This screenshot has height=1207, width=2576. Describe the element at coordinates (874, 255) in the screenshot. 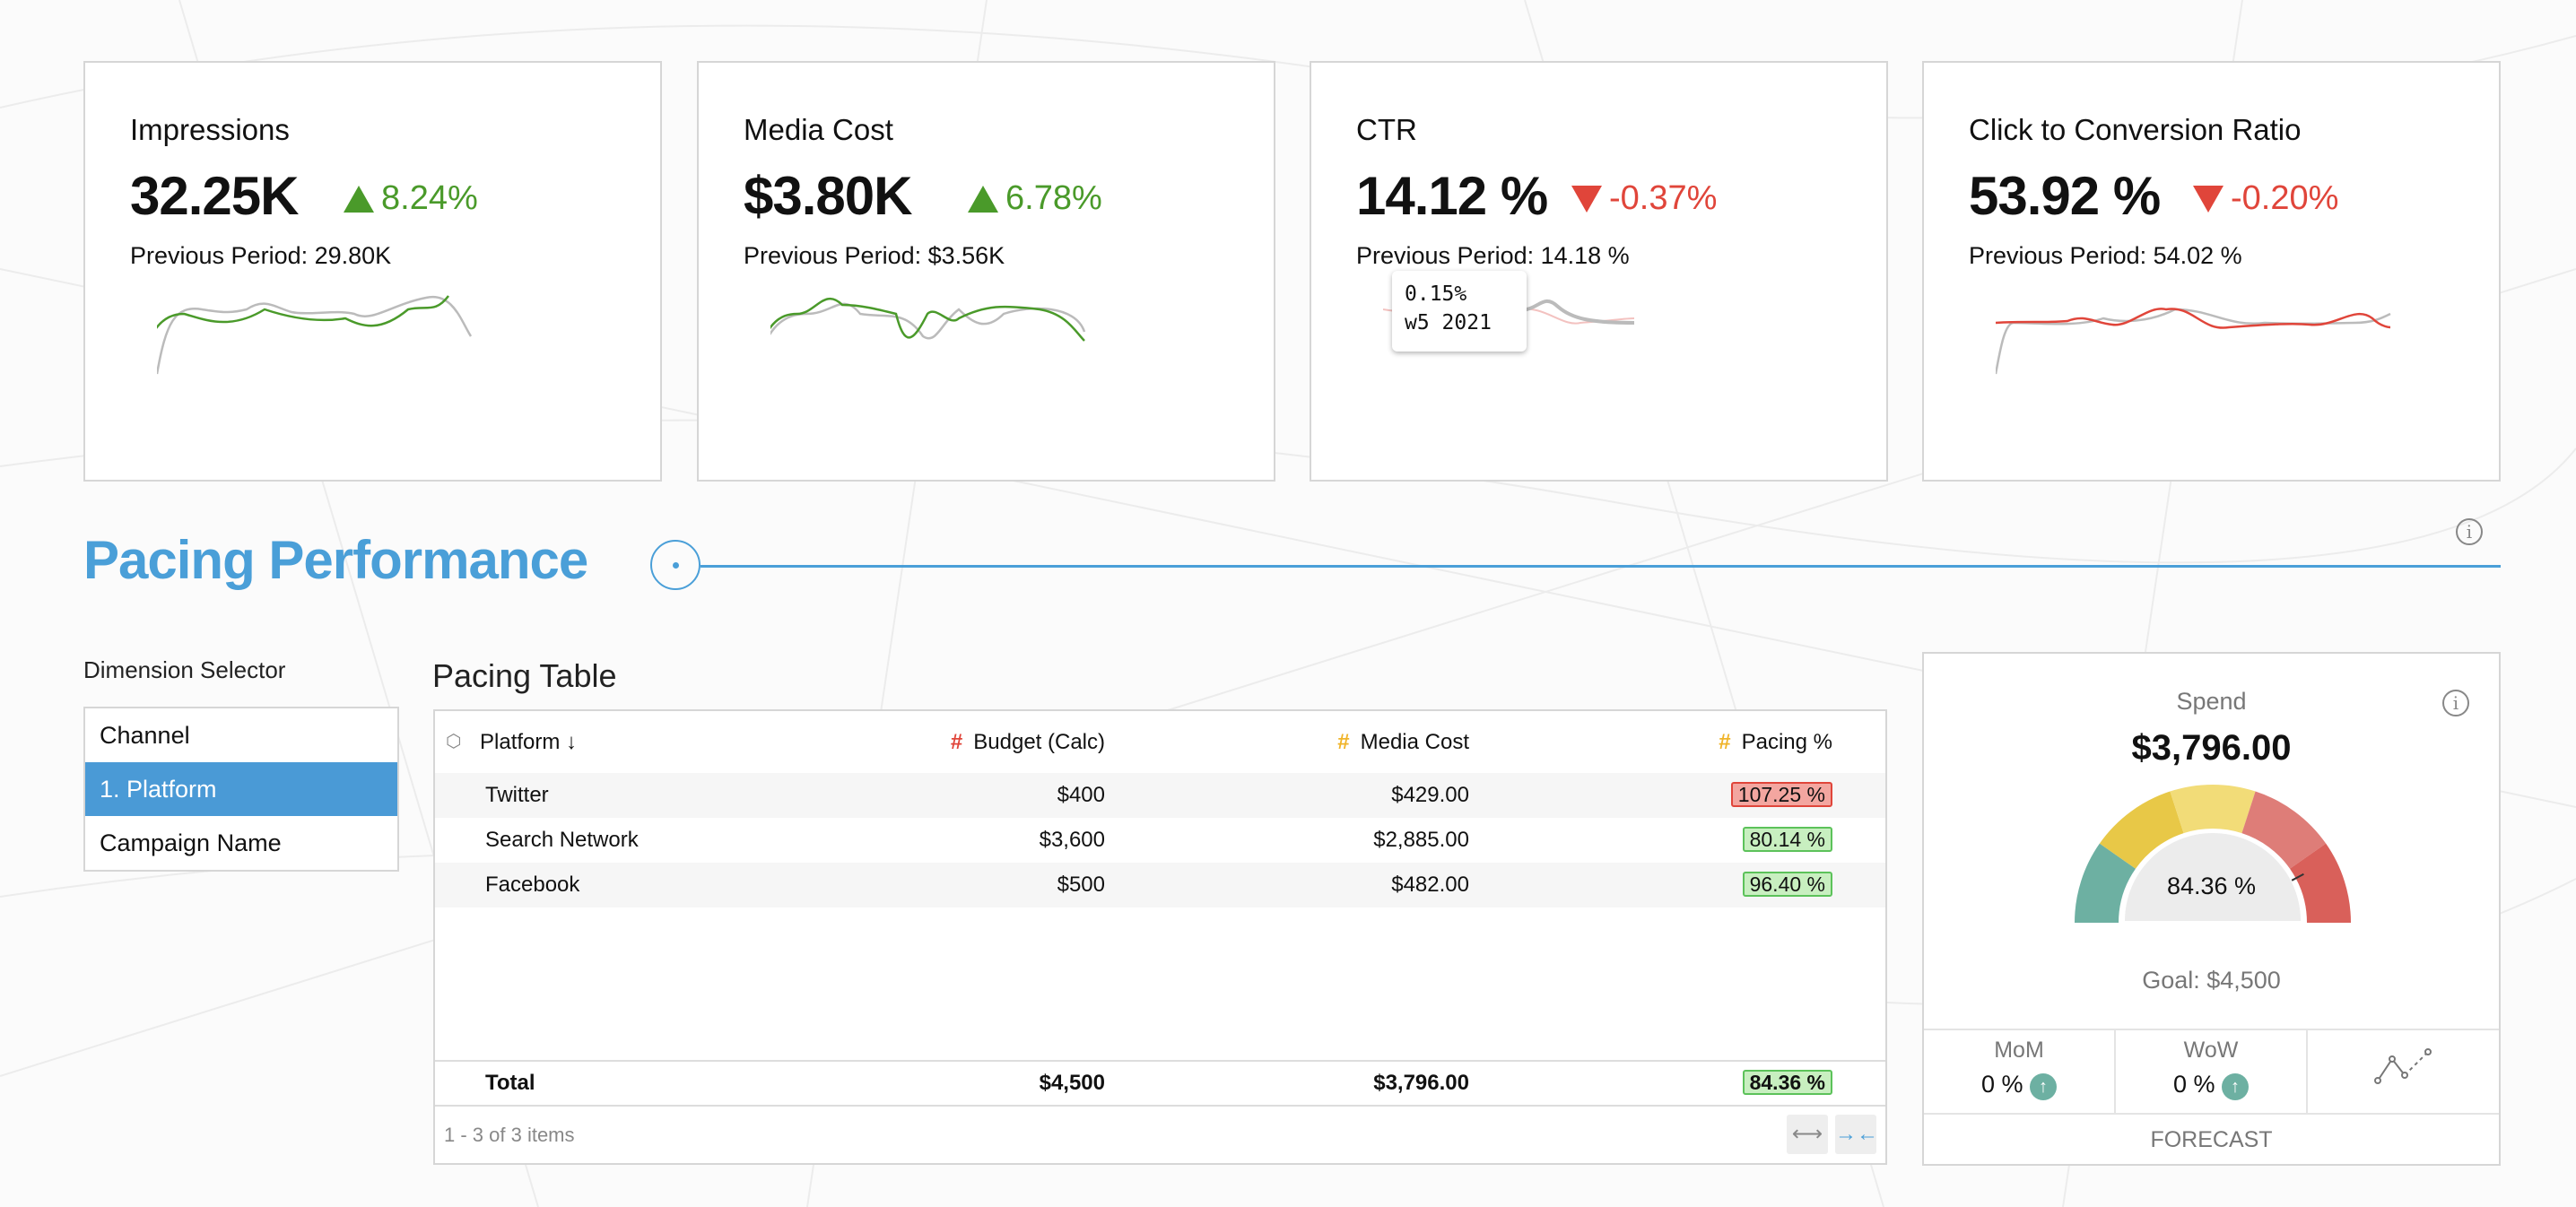

I see `kpi-previous: Previous Period: $3.56K` at that location.